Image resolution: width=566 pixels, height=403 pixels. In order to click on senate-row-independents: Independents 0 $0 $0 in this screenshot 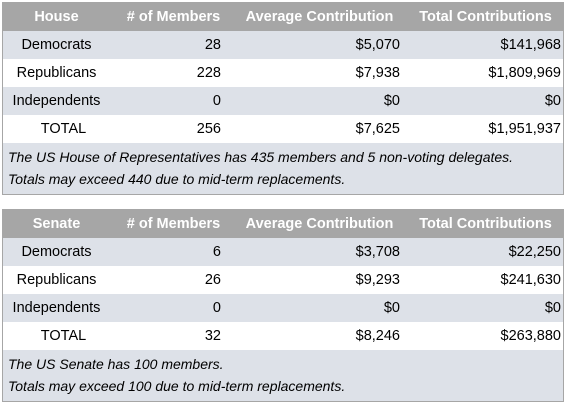, I will do `click(283, 308)`.